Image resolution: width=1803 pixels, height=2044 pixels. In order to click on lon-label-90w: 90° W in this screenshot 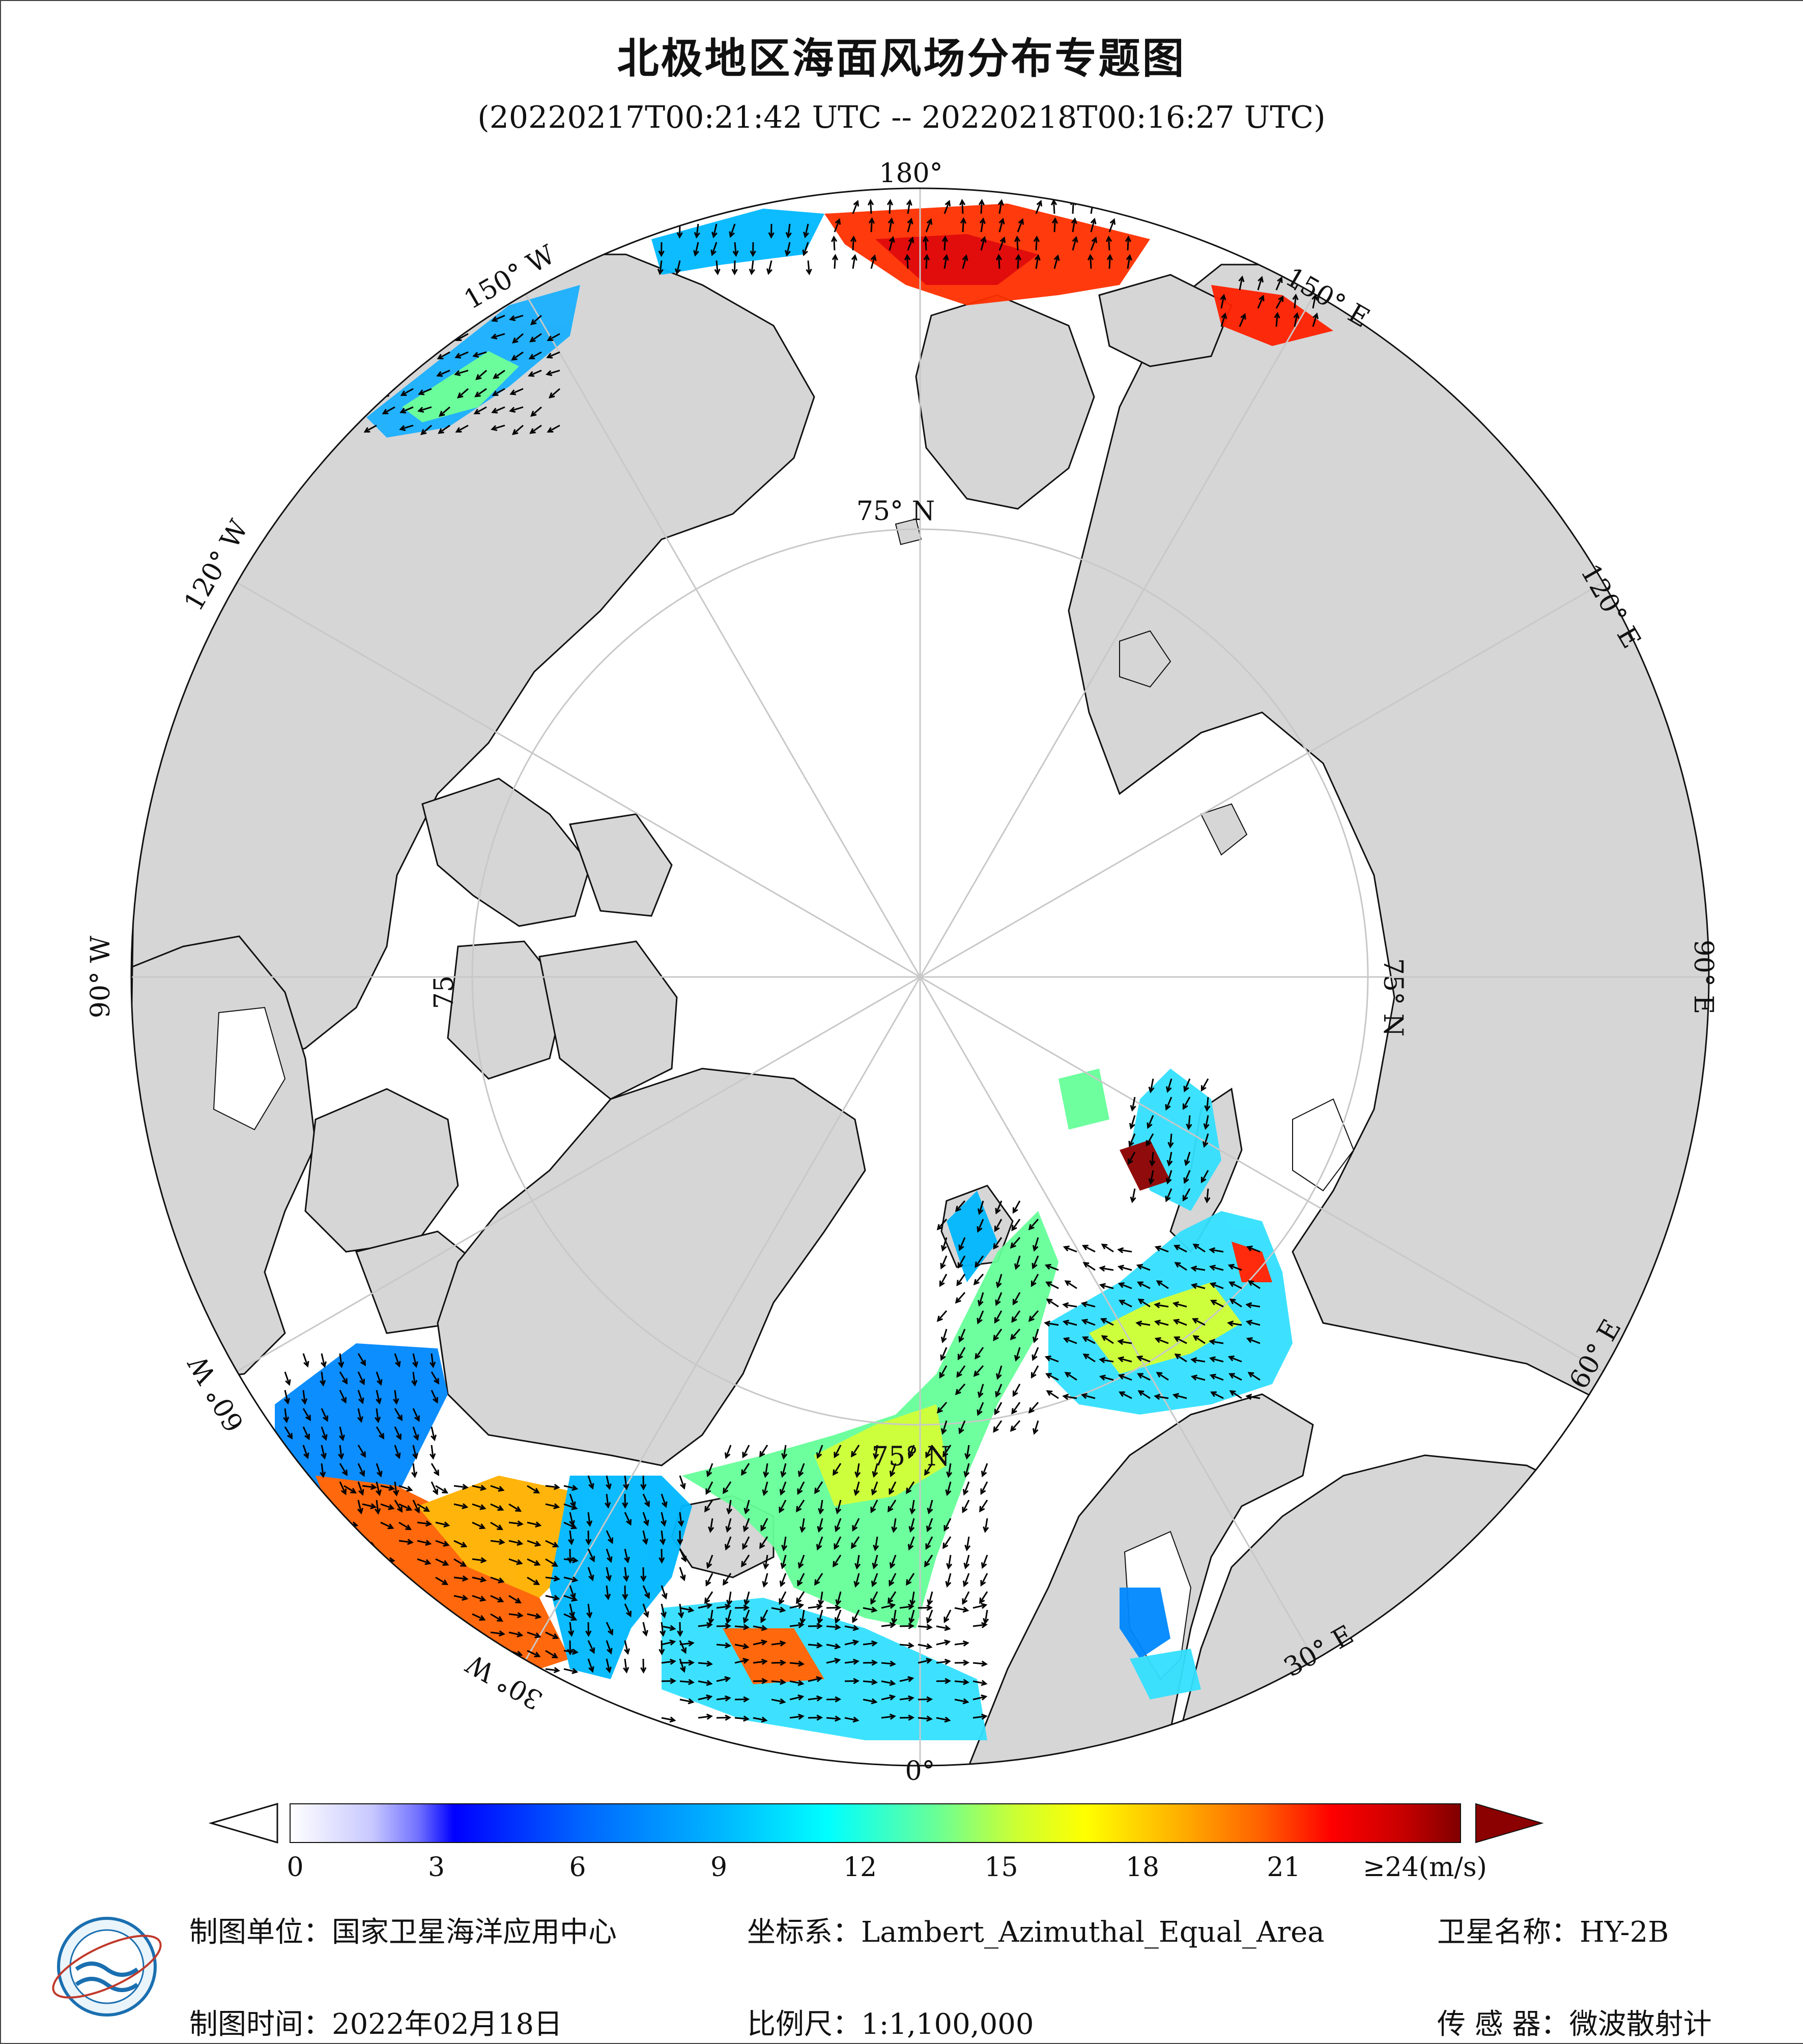, I will do `click(100, 976)`.